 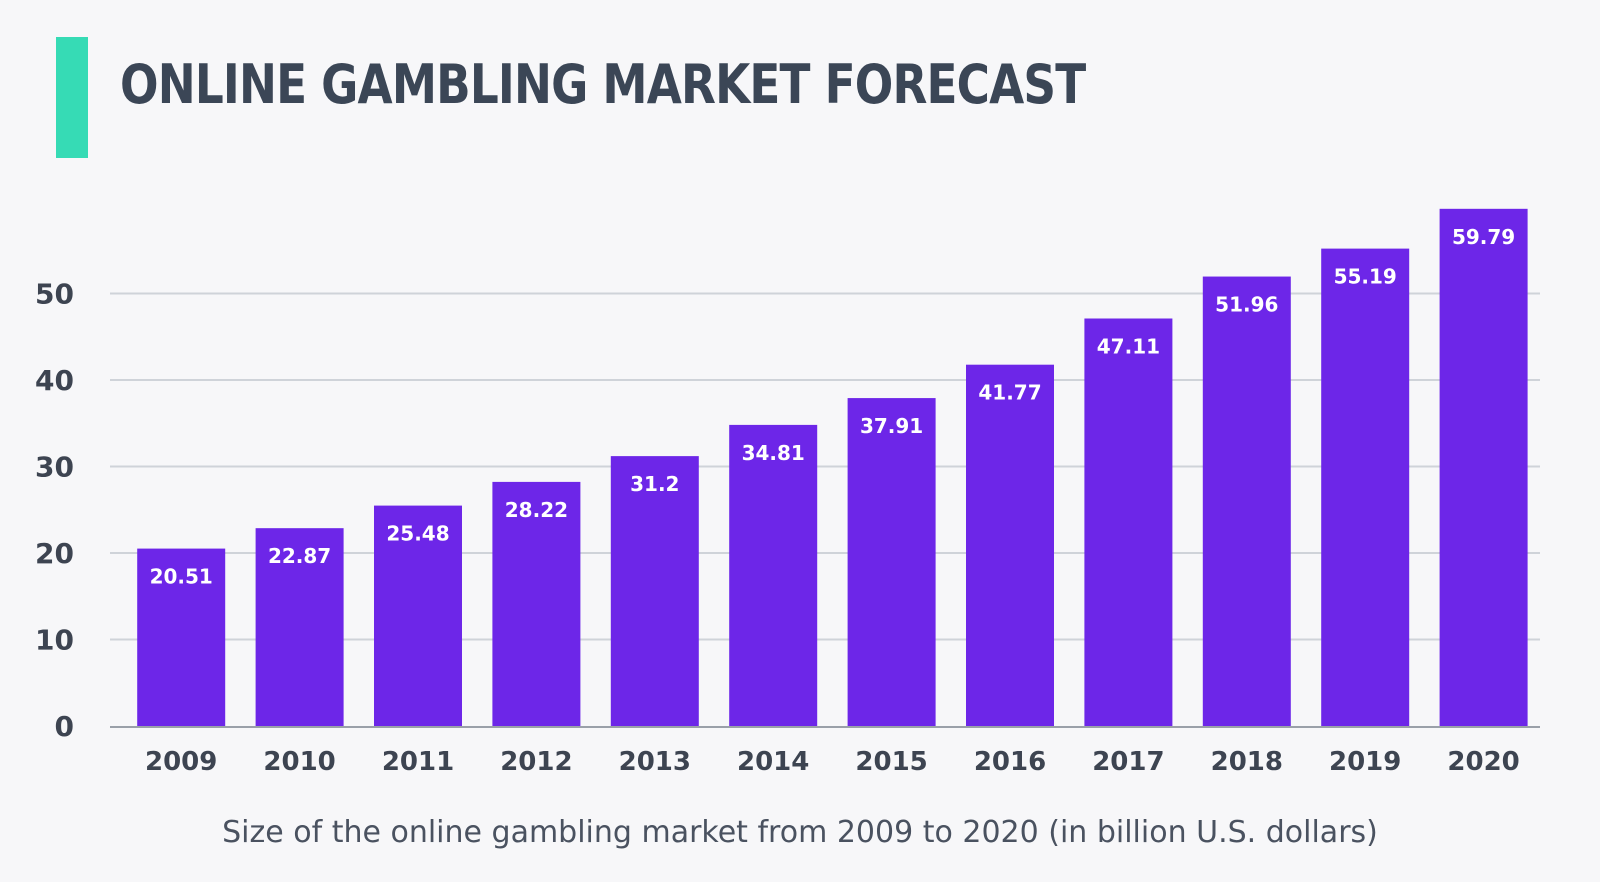 I want to click on chart-title: ONLINE GAMBLING MARKET FORECAST, so click(x=603, y=84).